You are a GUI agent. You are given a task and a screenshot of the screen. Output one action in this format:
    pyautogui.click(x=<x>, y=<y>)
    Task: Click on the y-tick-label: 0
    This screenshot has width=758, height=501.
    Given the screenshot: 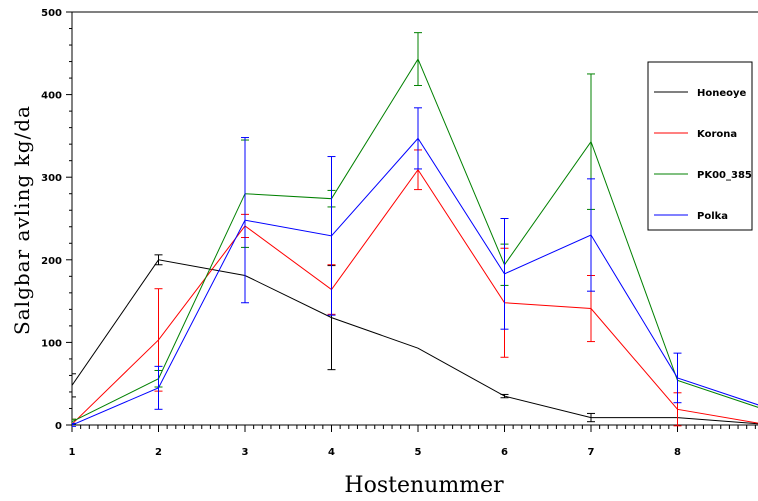 What is the action you would take?
    pyautogui.click(x=58, y=426)
    